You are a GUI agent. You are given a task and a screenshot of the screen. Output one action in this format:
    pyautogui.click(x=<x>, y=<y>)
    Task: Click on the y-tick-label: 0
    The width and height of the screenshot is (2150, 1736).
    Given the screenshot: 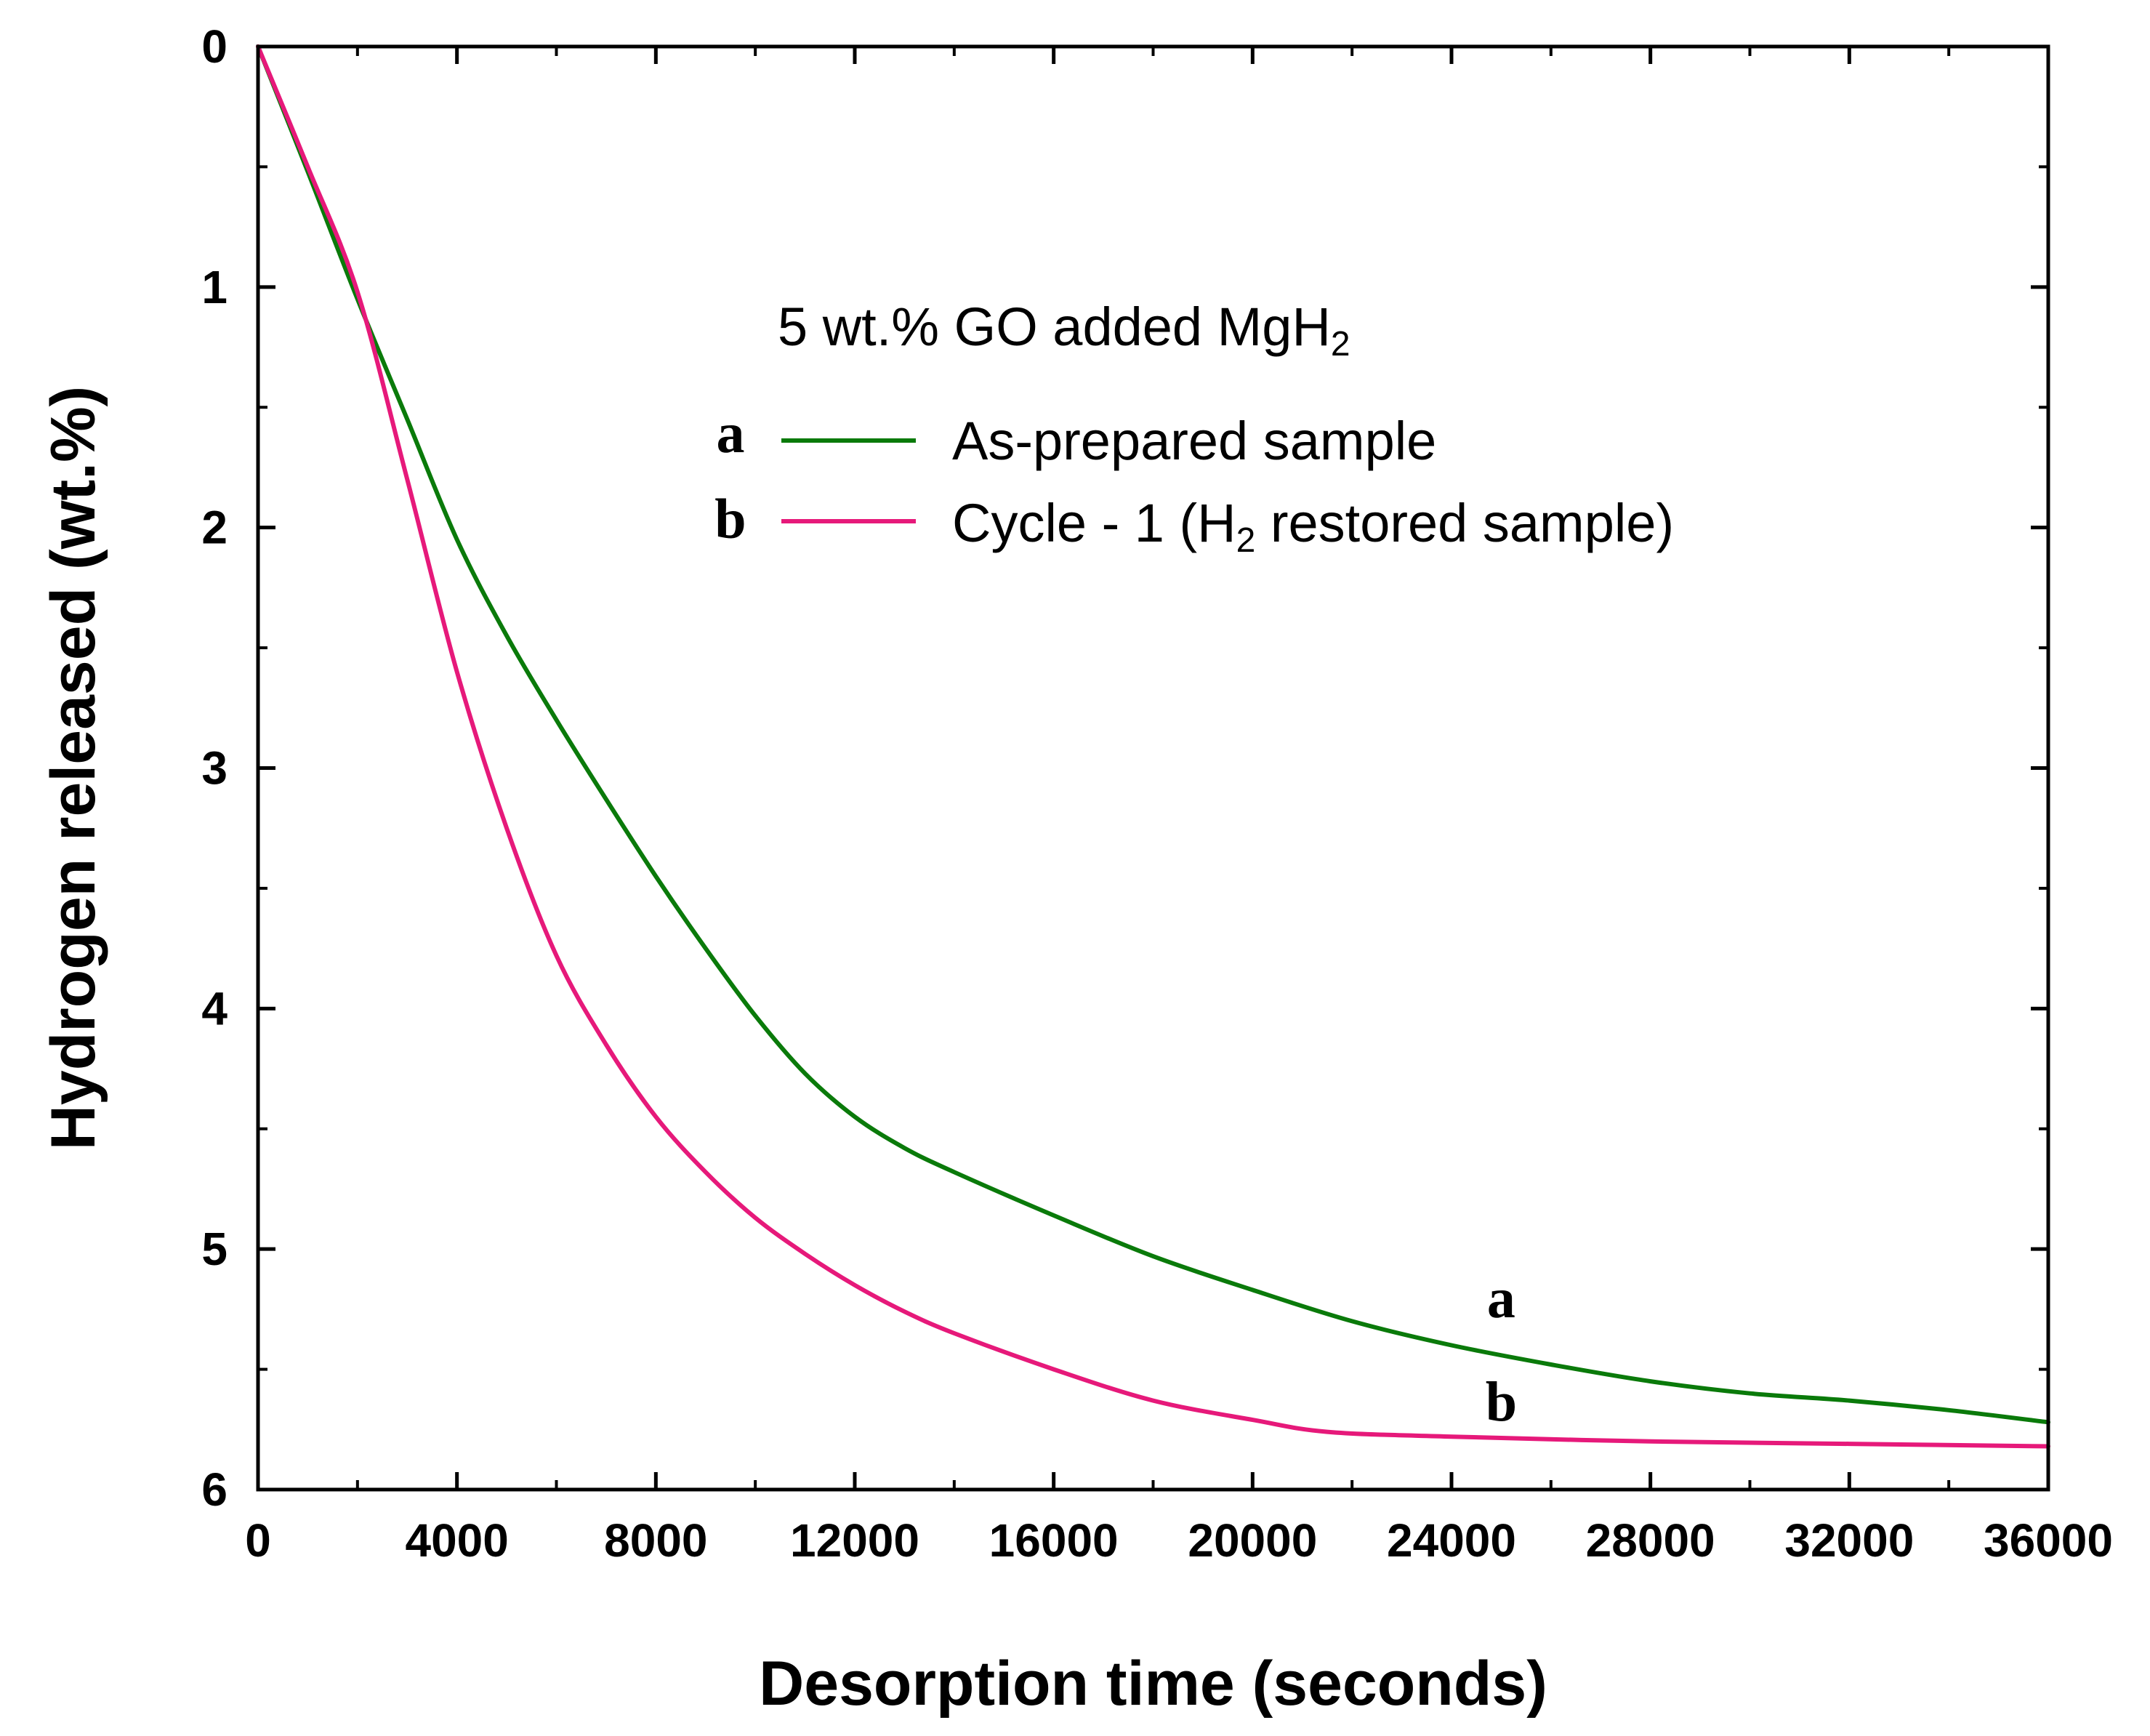 What is the action you would take?
    pyautogui.click(x=214, y=46)
    